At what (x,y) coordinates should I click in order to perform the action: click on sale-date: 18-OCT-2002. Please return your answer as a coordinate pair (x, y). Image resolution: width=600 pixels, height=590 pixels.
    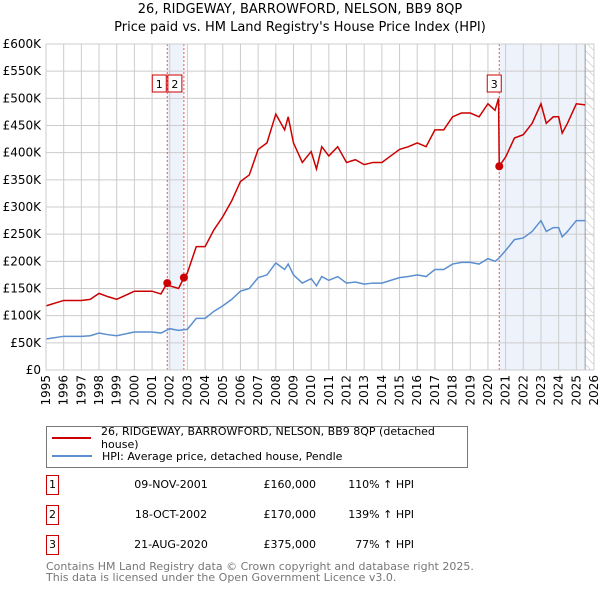
    Looking at the image, I should click on (171, 514).